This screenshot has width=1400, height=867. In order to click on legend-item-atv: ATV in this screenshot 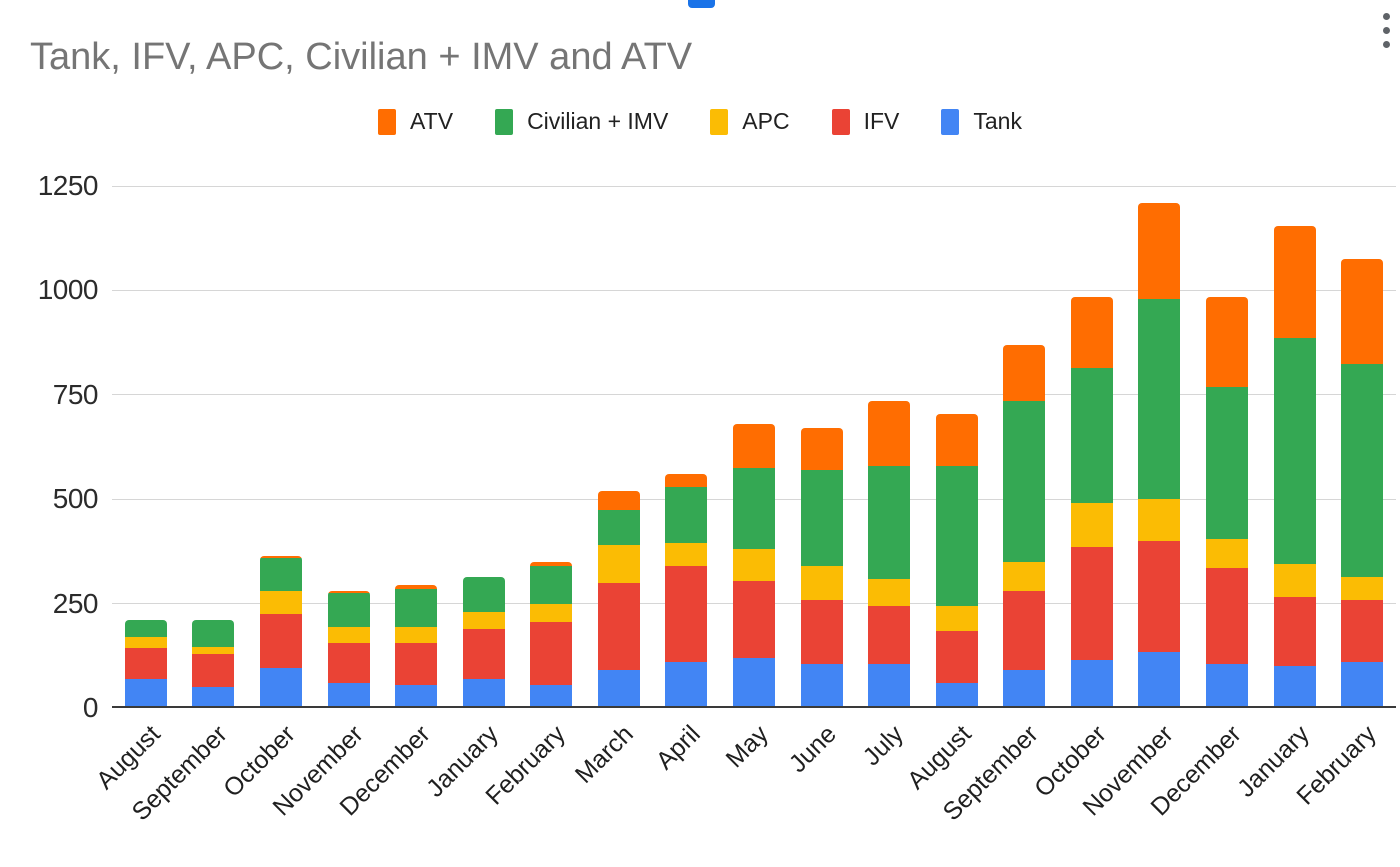, I will do `click(415, 121)`.